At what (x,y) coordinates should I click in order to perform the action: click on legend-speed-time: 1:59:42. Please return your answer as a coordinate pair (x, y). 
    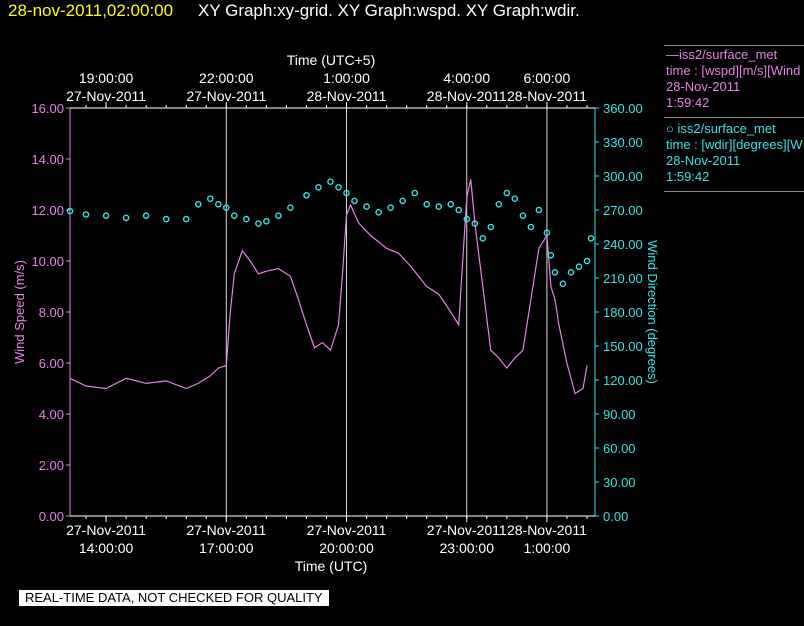
    Looking at the image, I should click on (688, 102).